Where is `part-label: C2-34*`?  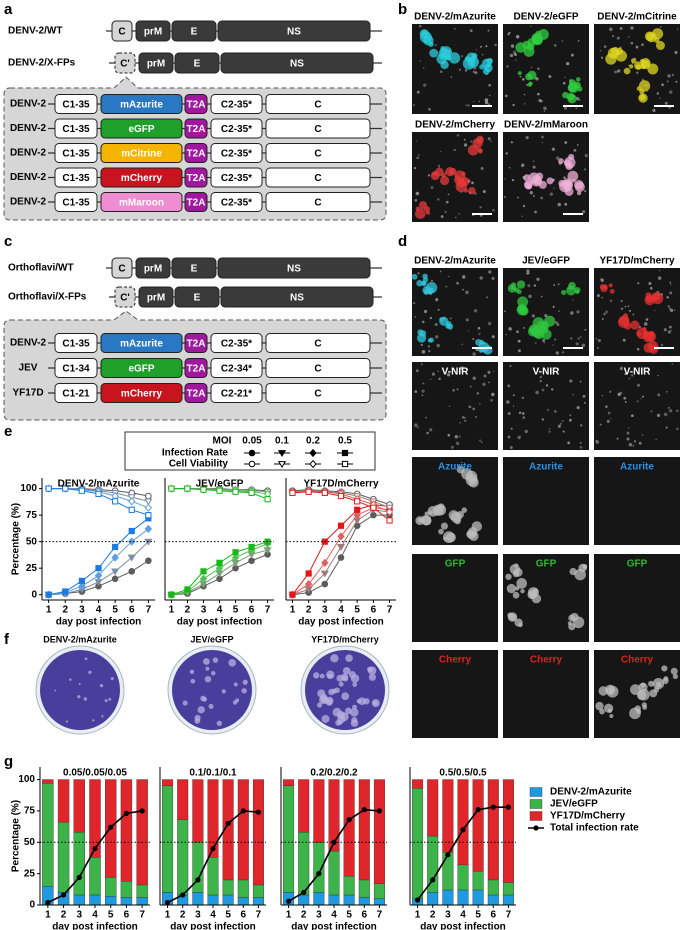 part-label: C2-34* is located at coordinates (236, 369).